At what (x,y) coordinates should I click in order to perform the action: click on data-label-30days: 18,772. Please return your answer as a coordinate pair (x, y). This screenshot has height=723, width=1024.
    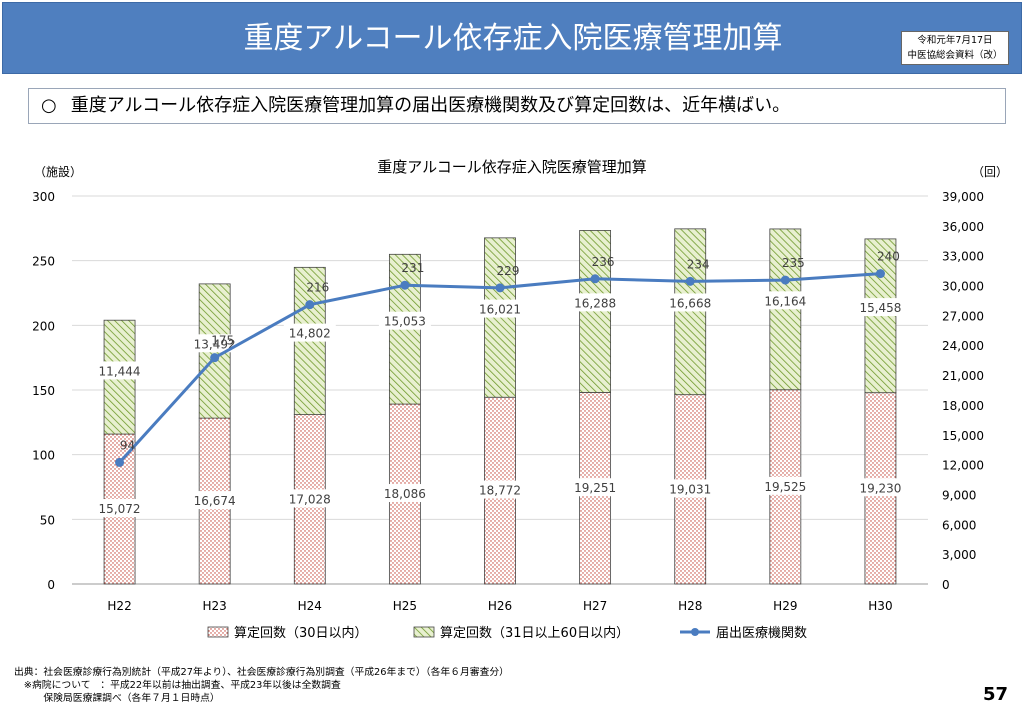
    Looking at the image, I should click on (500, 491).